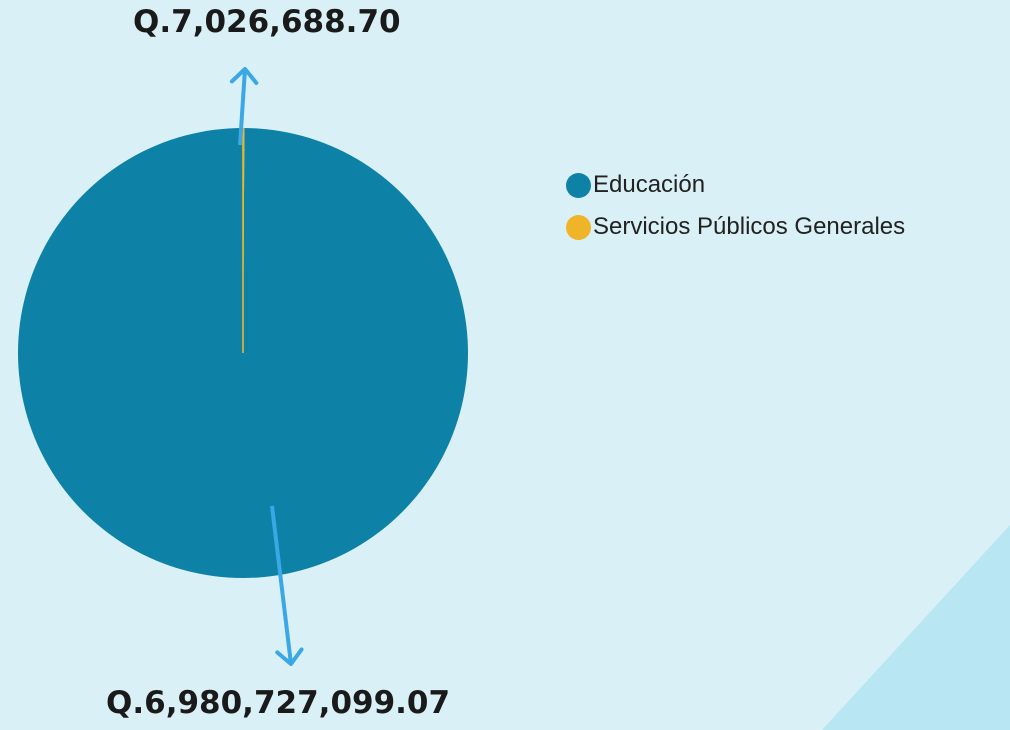  Describe the element at coordinates (267, 22) in the screenshot. I see `slice-value-label-servicios: Q.7,026,688.70` at that location.